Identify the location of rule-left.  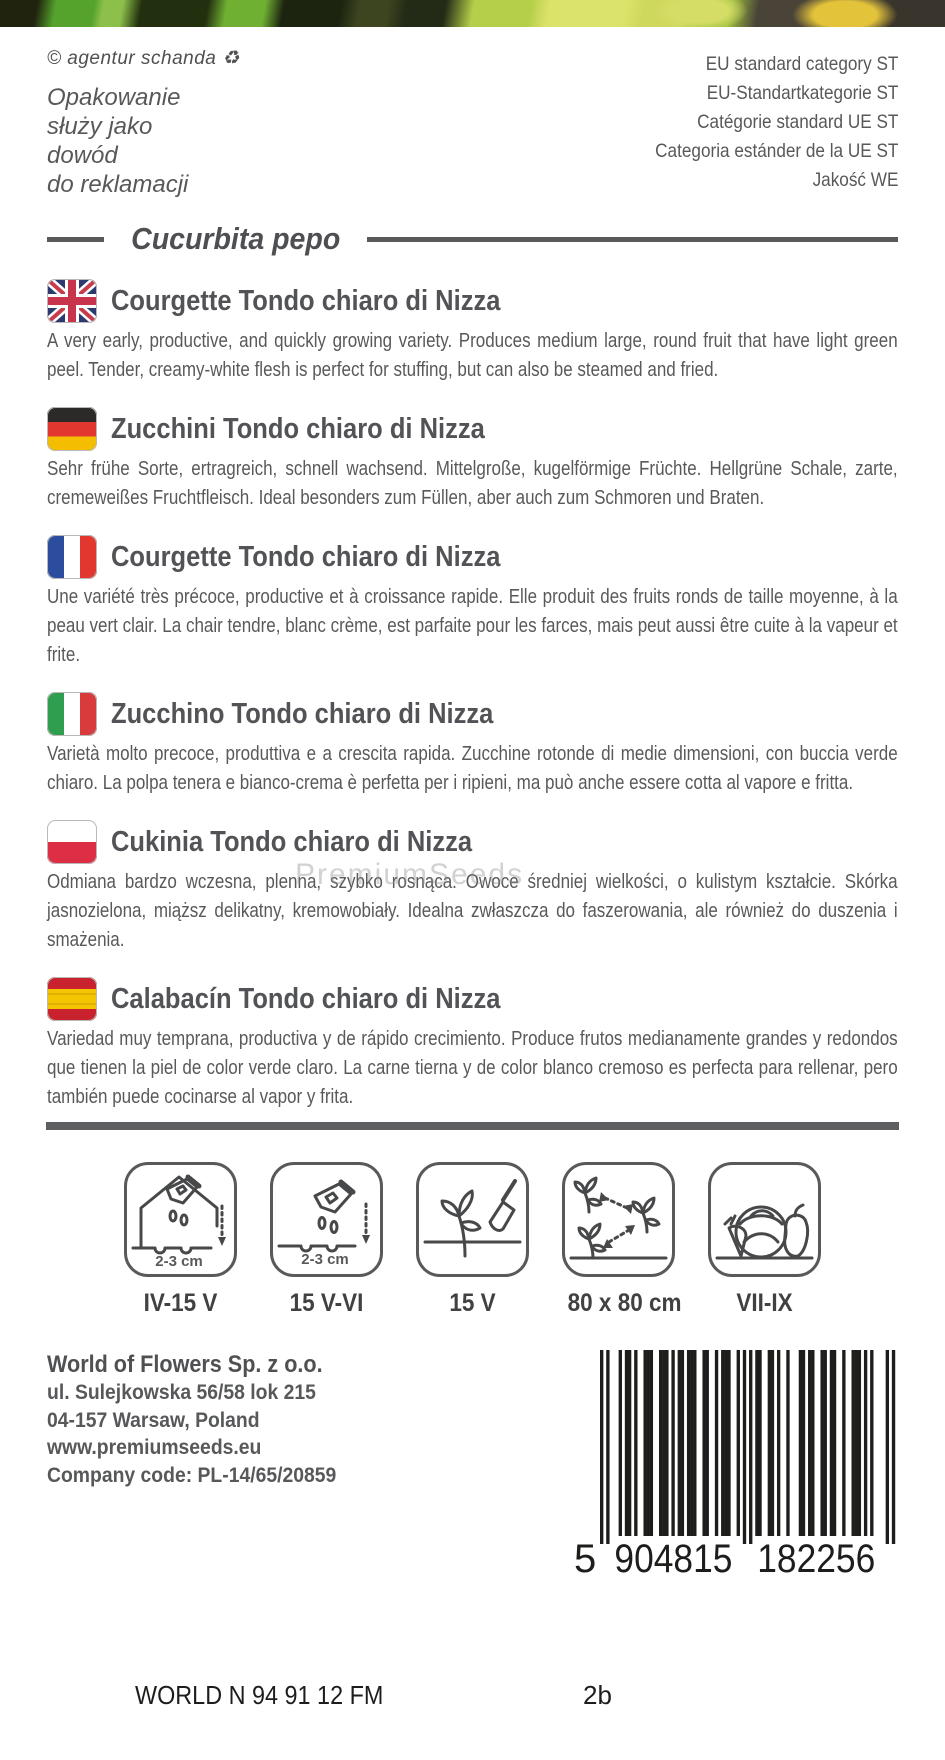
(75, 239).